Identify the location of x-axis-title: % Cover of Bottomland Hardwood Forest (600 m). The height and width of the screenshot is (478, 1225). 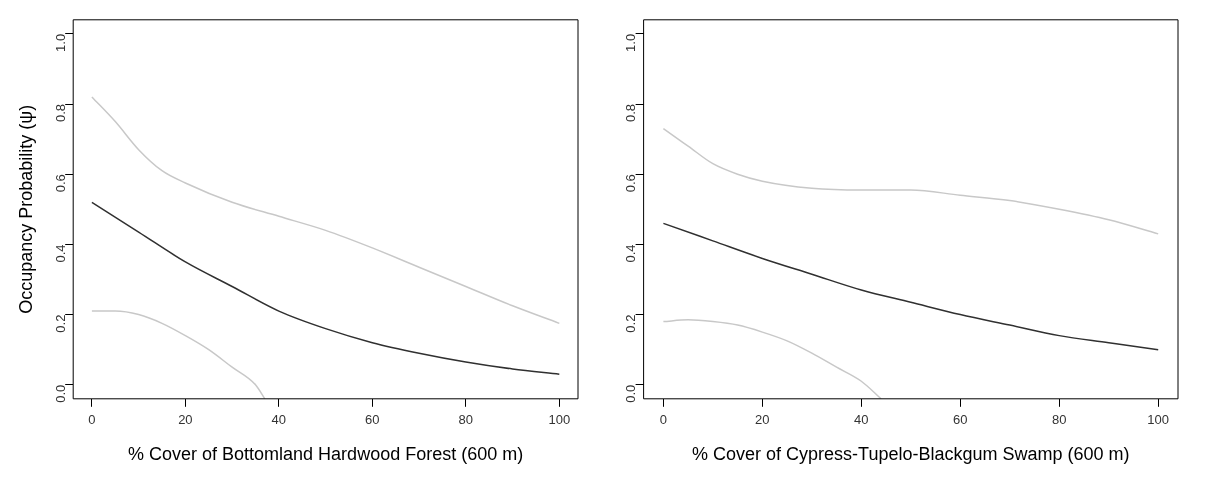
(326, 454).